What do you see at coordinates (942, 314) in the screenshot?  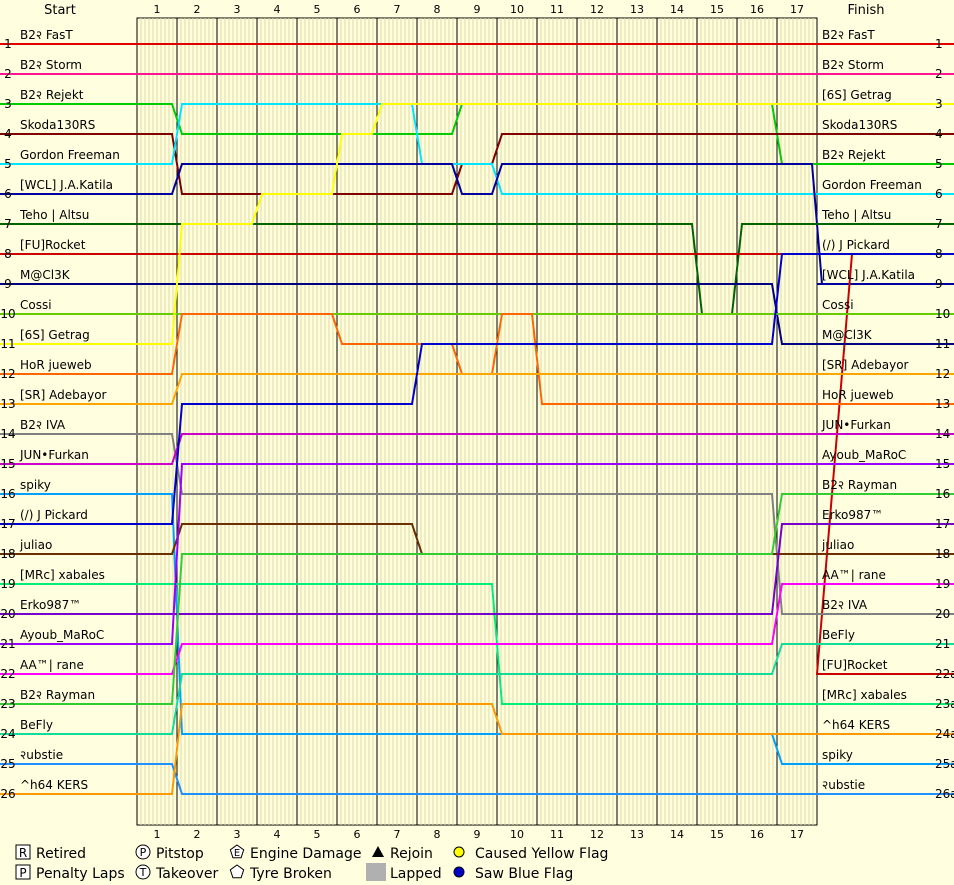 I see `finish-position-number: 10` at bounding box center [942, 314].